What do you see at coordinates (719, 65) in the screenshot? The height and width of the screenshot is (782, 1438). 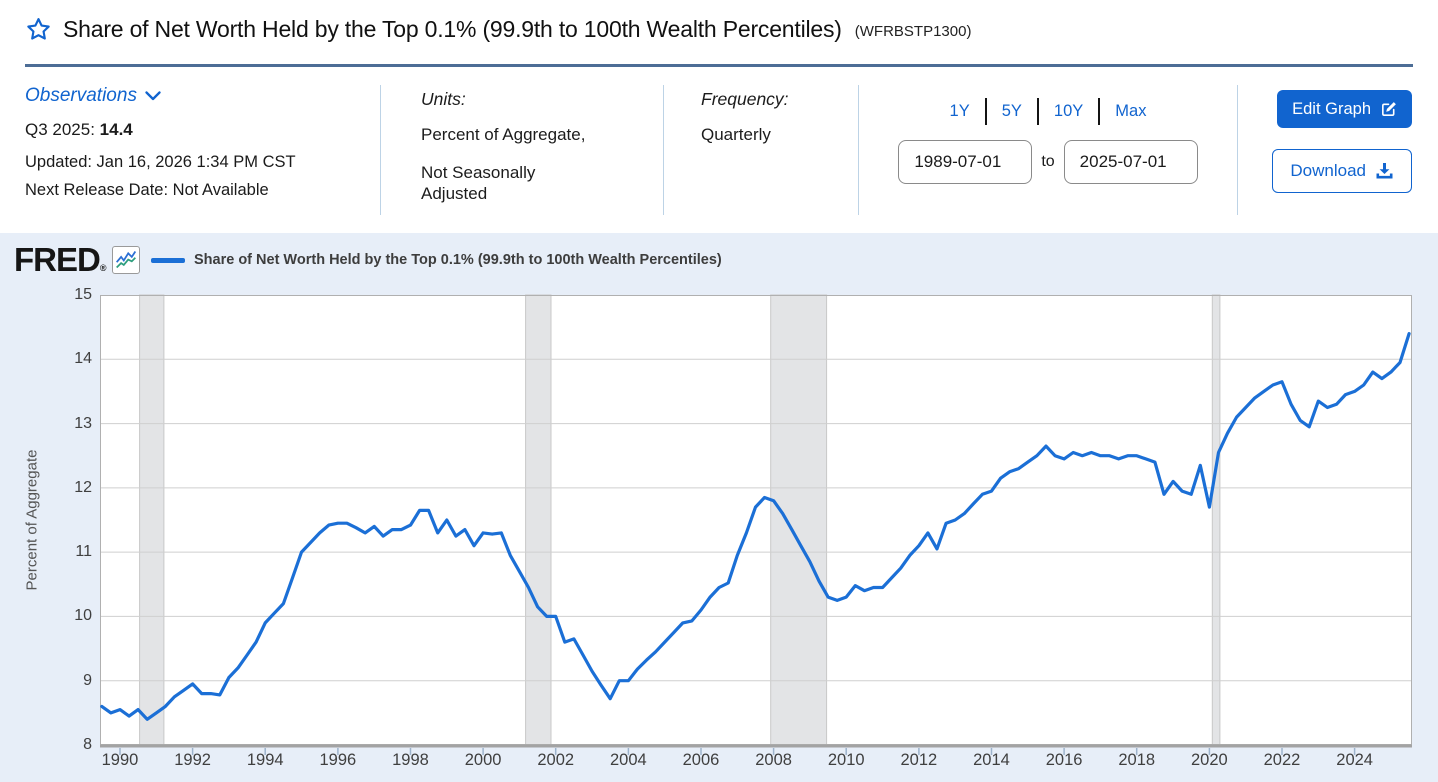 I see `header-divider` at bounding box center [719, 65].